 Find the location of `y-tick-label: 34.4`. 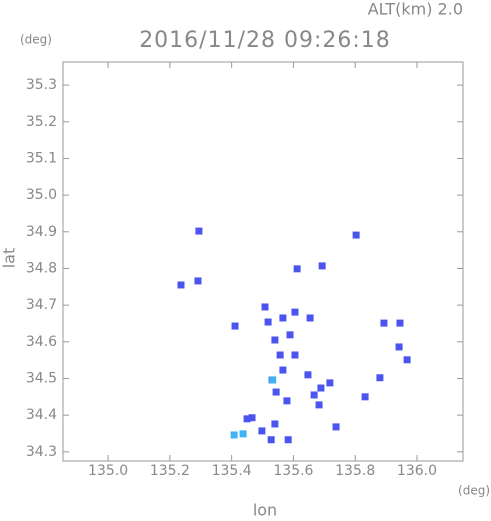

y-tick-label: 34.4 is located at coordinates (41, 415).